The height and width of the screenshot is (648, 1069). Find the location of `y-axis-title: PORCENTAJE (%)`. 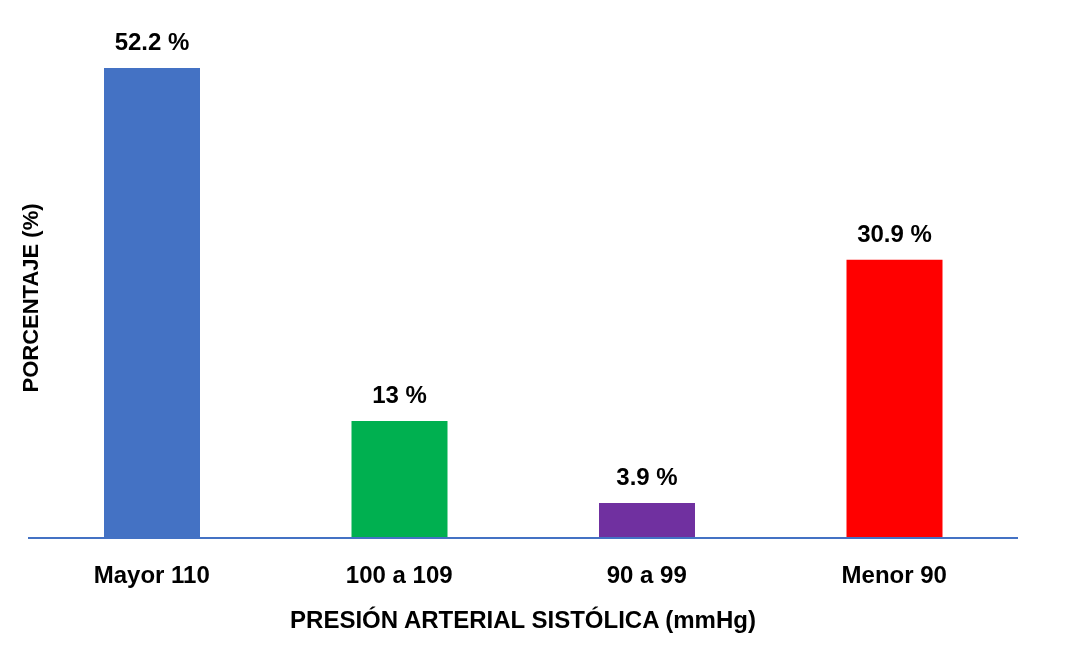

y-axis-title: PORCENTAJE (%) is located at coordinates (30, 298).